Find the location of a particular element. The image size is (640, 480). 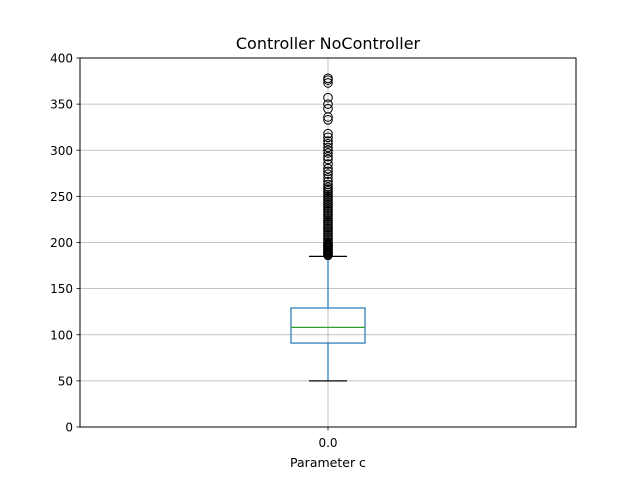

y-tick-label: 100 is located at coordinates (61, 335).